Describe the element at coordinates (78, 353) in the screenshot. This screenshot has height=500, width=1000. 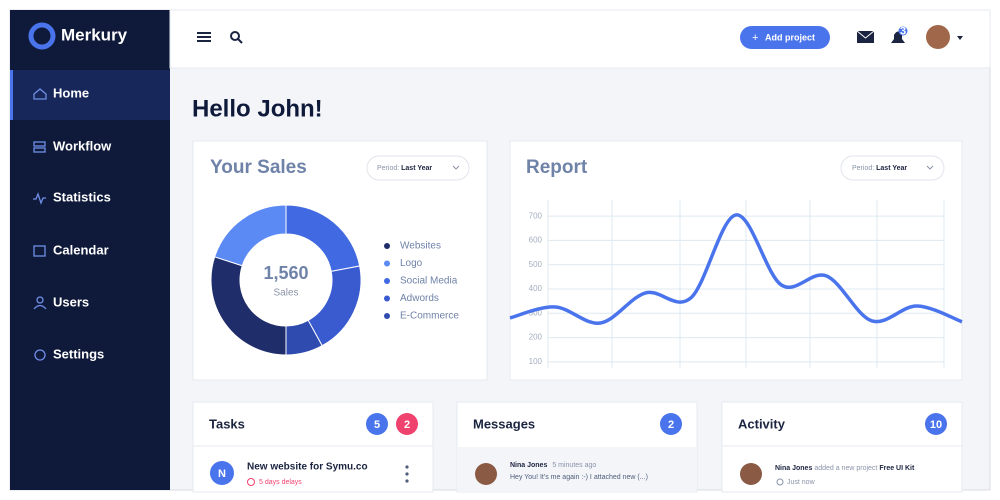
I see `nav-item: Settings` at that location.